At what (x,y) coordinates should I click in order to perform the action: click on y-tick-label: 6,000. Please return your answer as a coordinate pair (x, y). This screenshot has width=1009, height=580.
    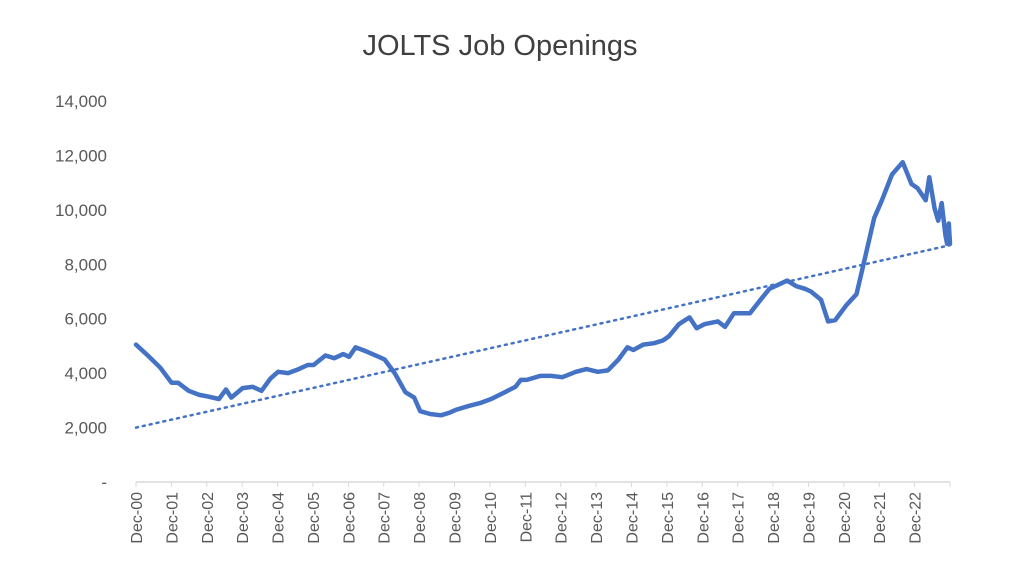
    Looking at the image, I should click on (85, 319).